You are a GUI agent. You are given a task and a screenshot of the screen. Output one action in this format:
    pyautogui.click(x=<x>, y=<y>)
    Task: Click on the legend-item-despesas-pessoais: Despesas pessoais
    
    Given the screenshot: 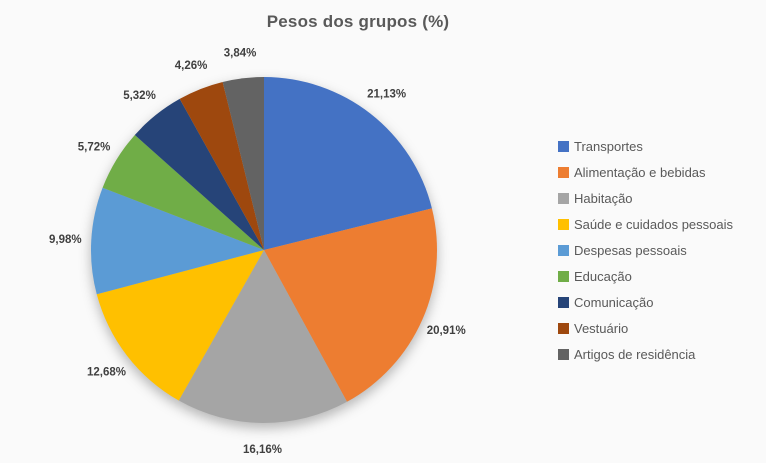 What is the action you would take?
    pyautogui.click(x=645, y=250)
    